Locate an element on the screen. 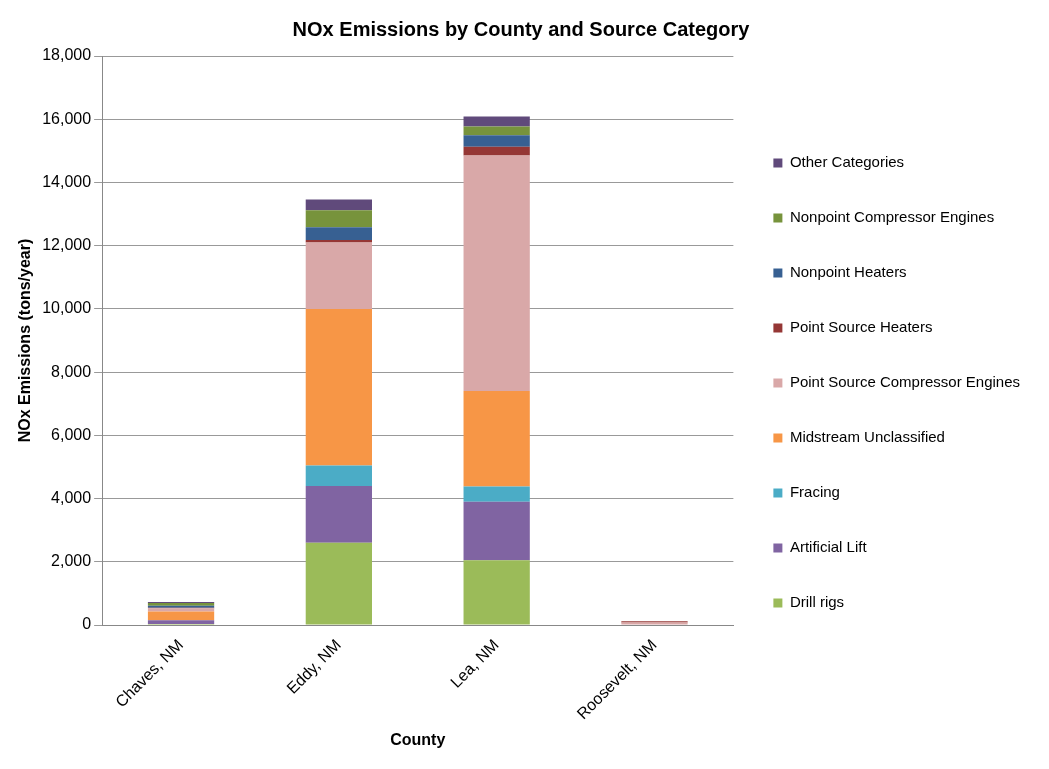  legend-label: Fracing is located at coordinates (814, 492).